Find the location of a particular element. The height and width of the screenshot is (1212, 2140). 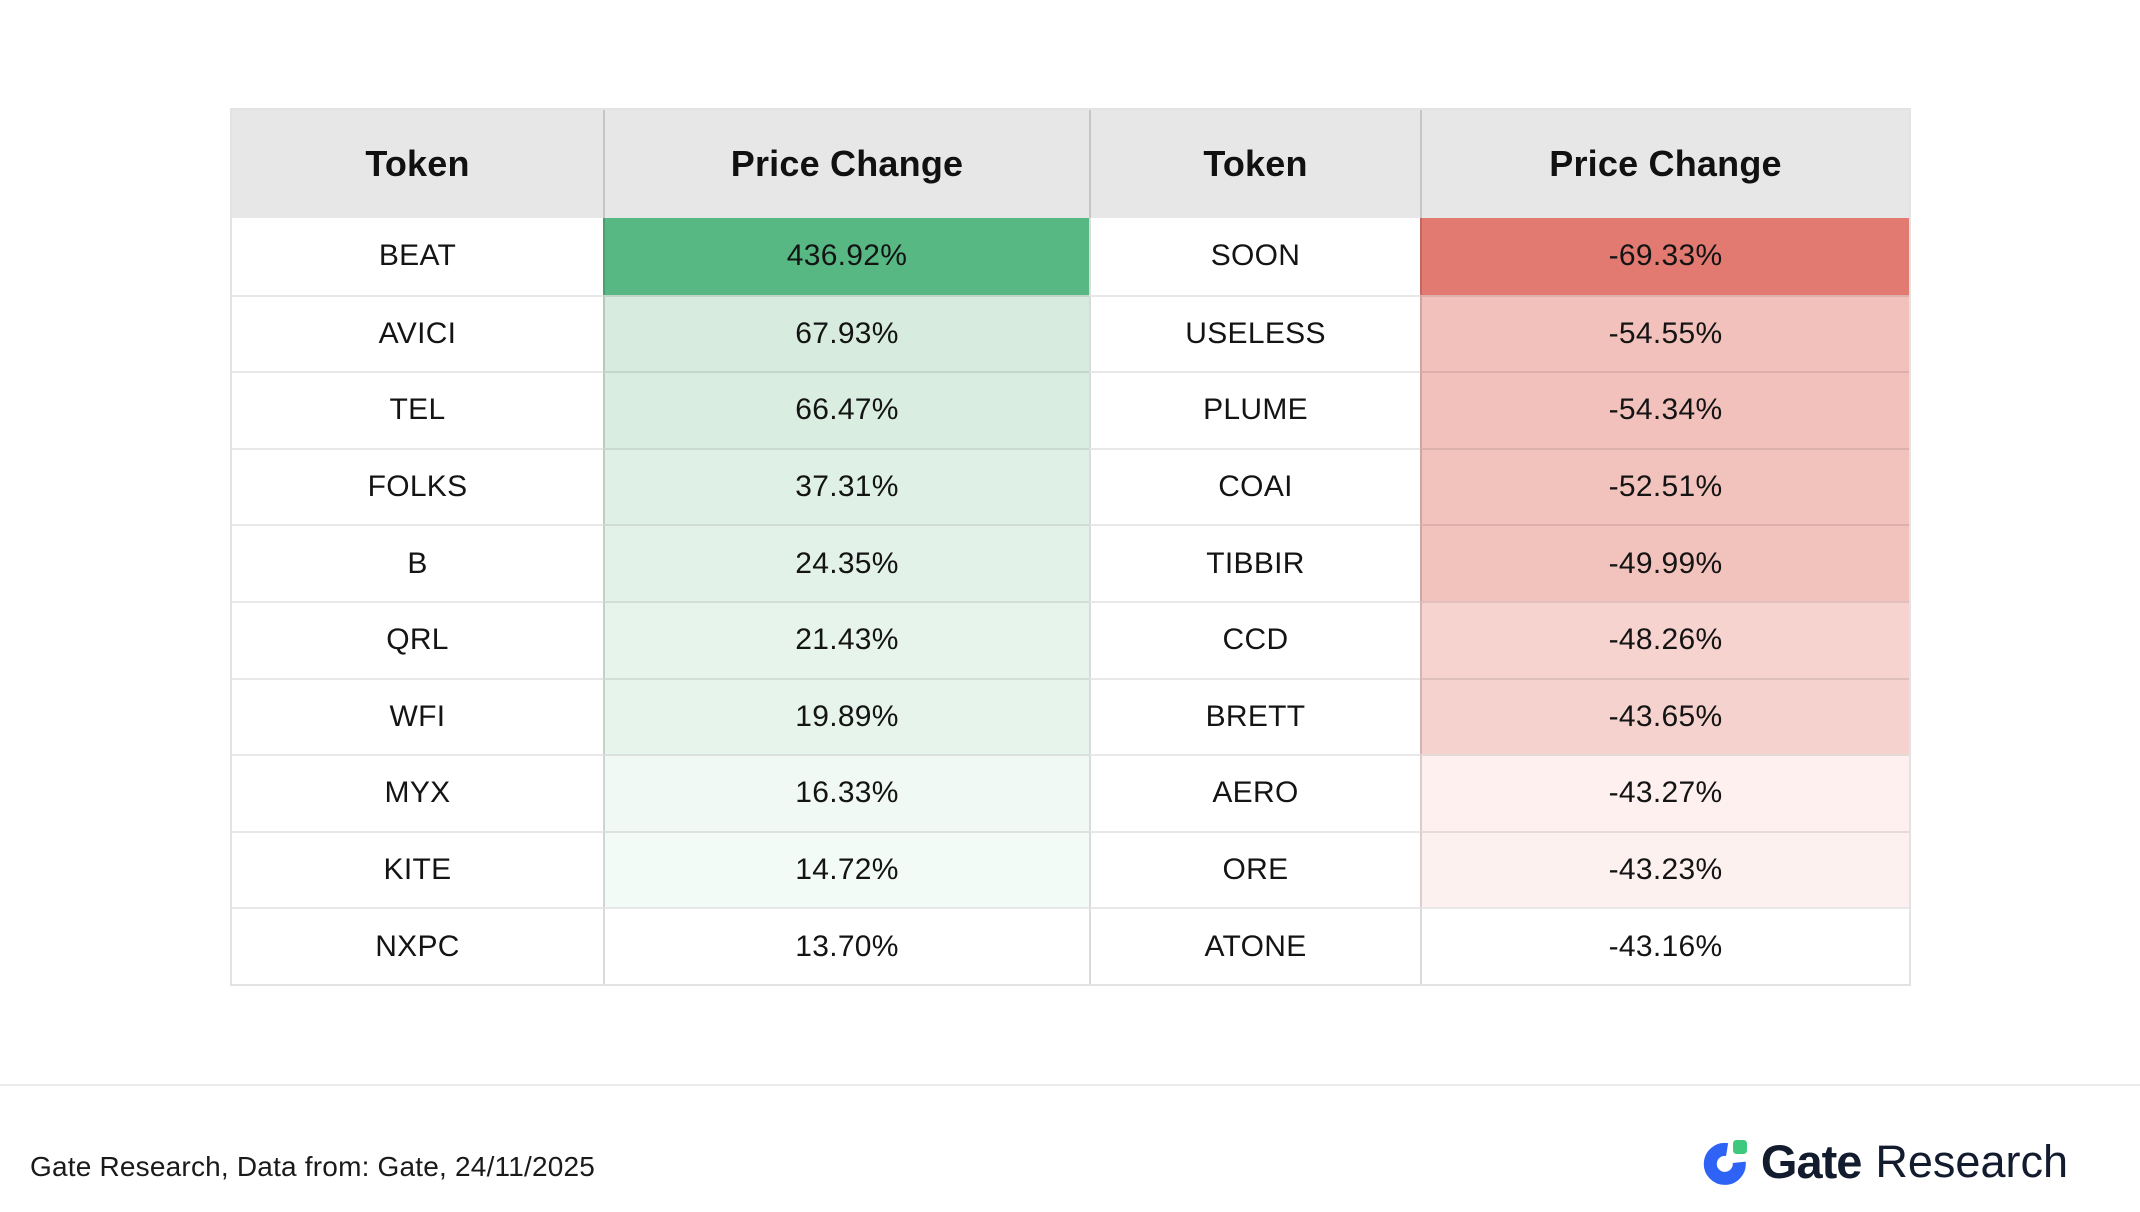

token-cell: WFI is located at coordinates (417, 716).